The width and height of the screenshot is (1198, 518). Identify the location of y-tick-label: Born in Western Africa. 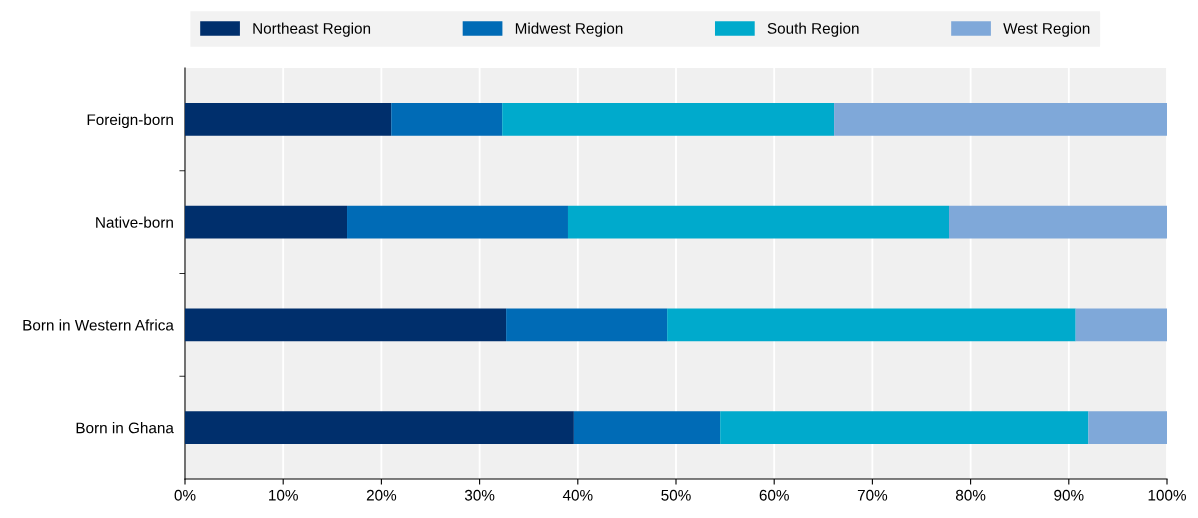
(98, 325).